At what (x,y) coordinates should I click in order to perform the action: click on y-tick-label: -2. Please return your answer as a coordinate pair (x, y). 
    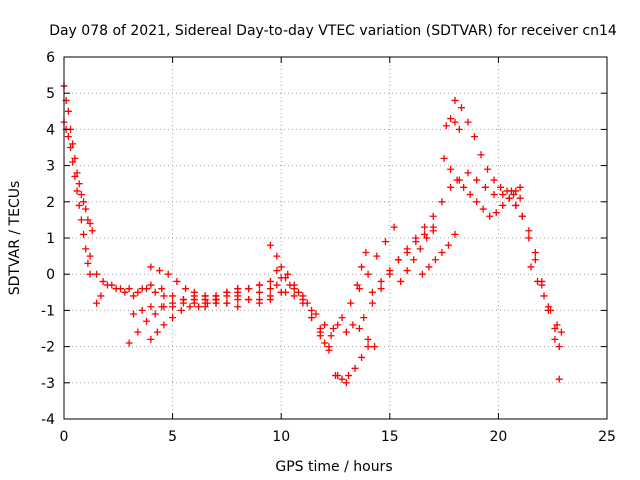
    Looking at the image, I should click on (48, 348).